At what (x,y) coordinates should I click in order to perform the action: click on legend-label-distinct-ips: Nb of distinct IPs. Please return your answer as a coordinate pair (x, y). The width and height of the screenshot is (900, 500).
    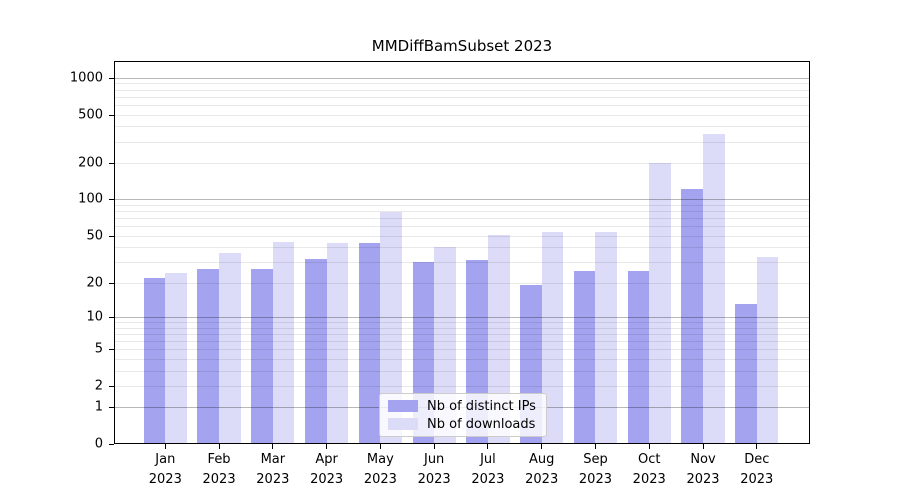
    Looking at the image, I should click on (481, 406).